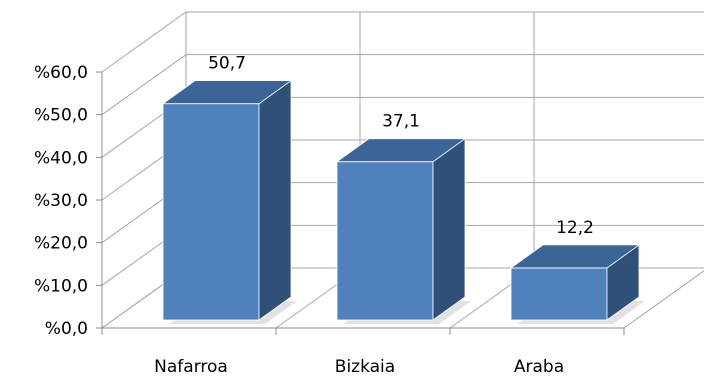 The image size is (704, 376). I want to click on category-label: Nafarroa, so click(191, 366).